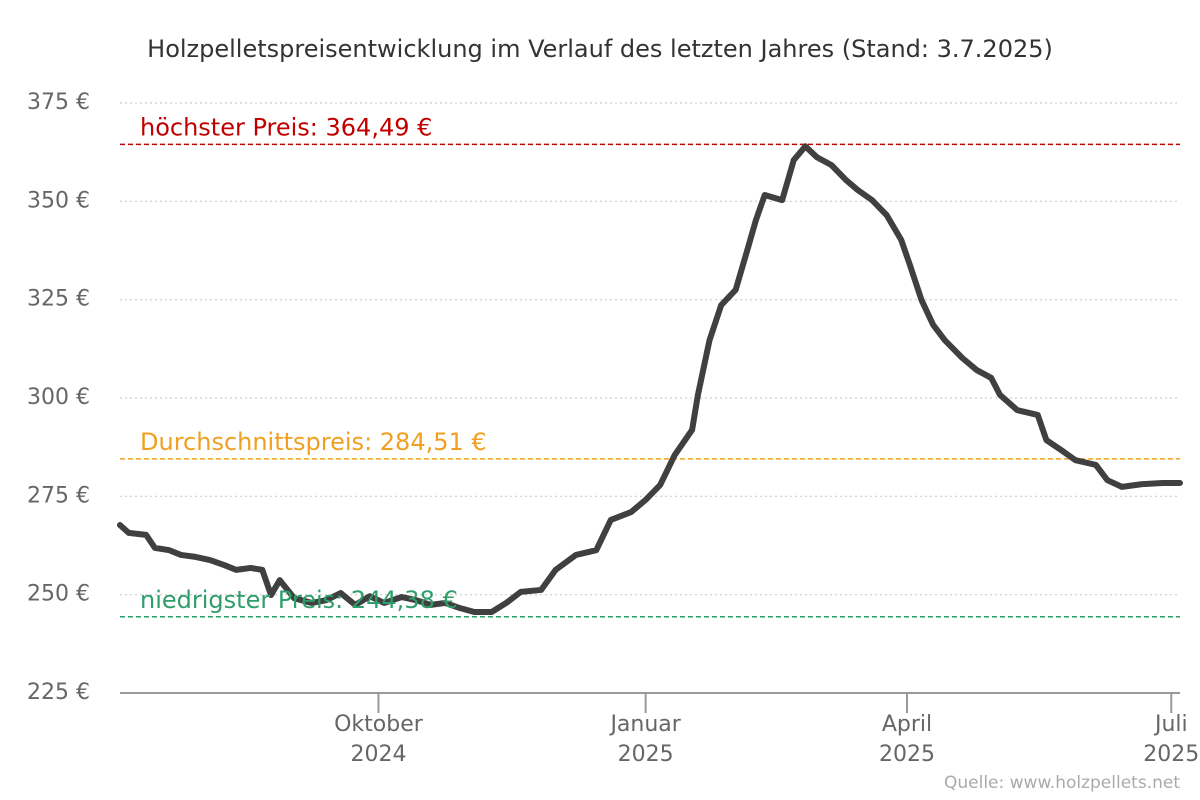 The width and height of the screenshot is (1200, 800). What do you see at coordinates (58, 299) in the screenshot?
I see `y-tick-label: 325 €` at bounding box center [58, 299].